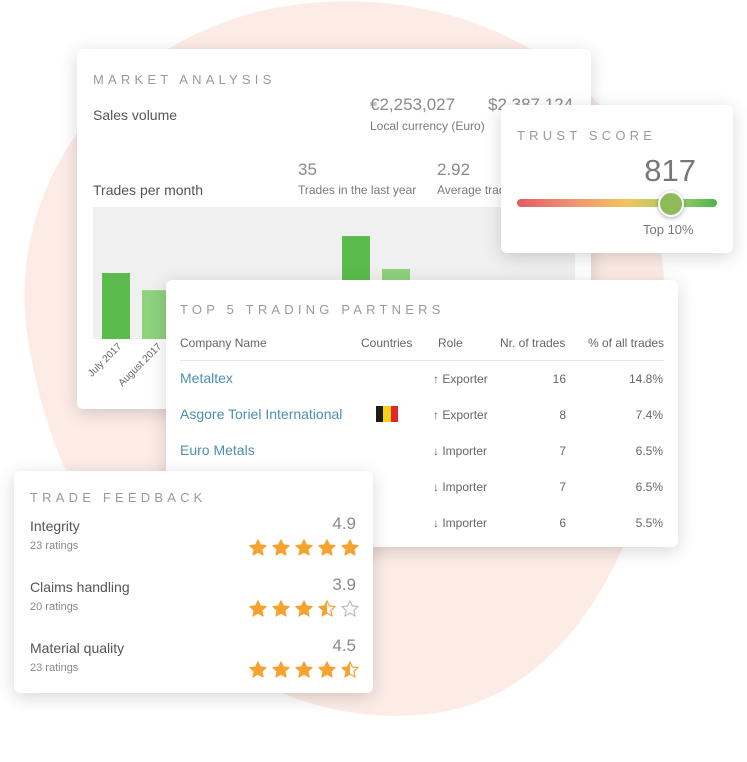 The height and width of the screenshot is (762, 747). What do you see at coordinates (422, 360) in the screenshot?
I see `table-header-divider` at bounding box center [422, 360].